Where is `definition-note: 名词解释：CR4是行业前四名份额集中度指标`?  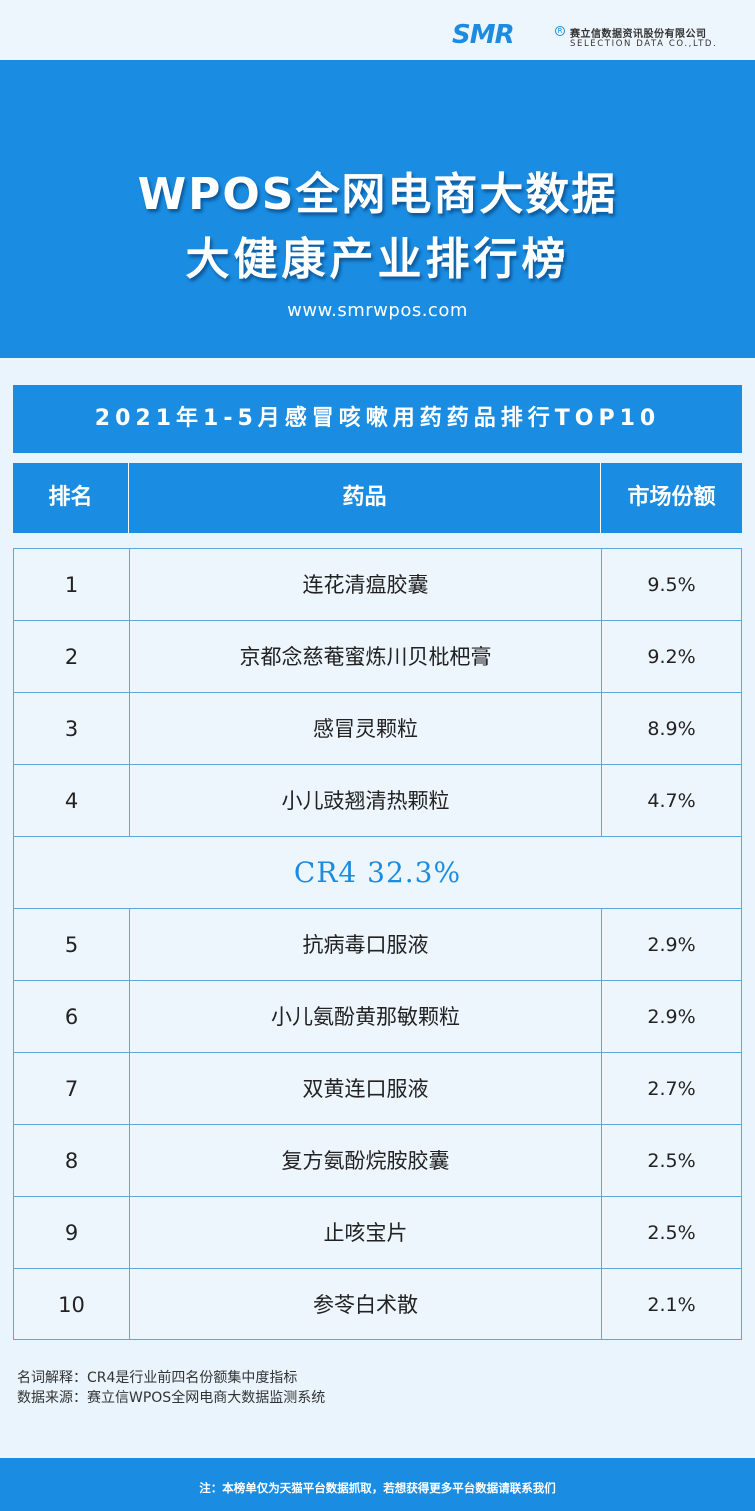
definition-note: 名词解释：CR4是行业前四名份额集中度指标 is located at coordinates (157, 1378).